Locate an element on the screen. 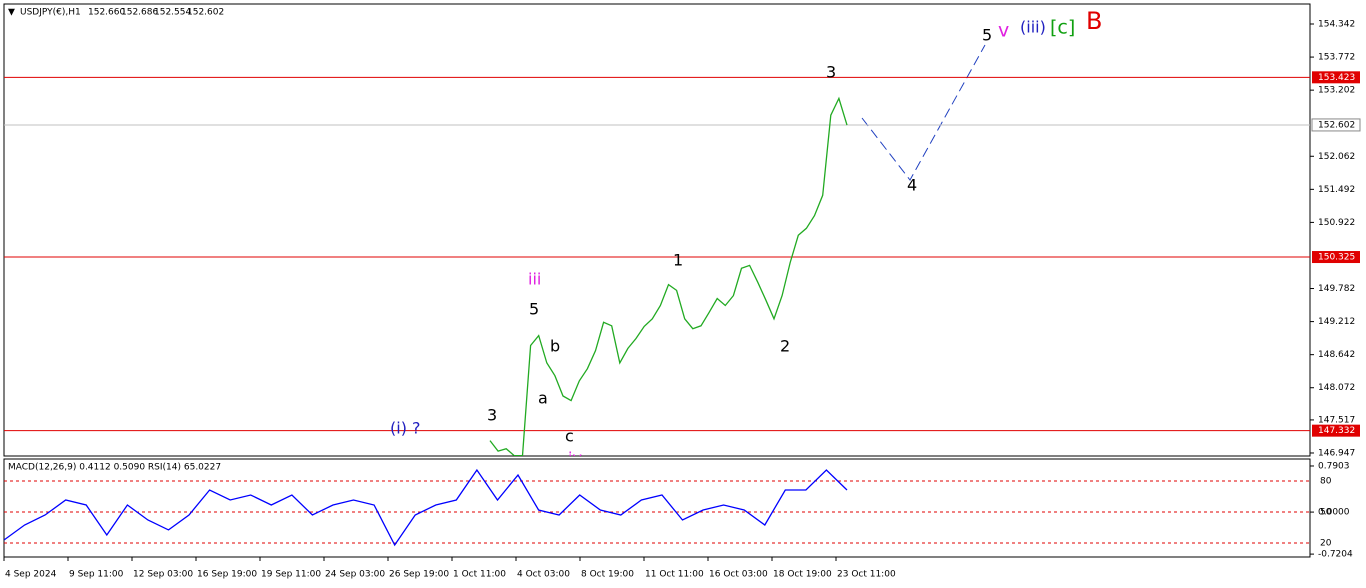  current-price-label: 152.602 is located at coordinates (1336, 125).